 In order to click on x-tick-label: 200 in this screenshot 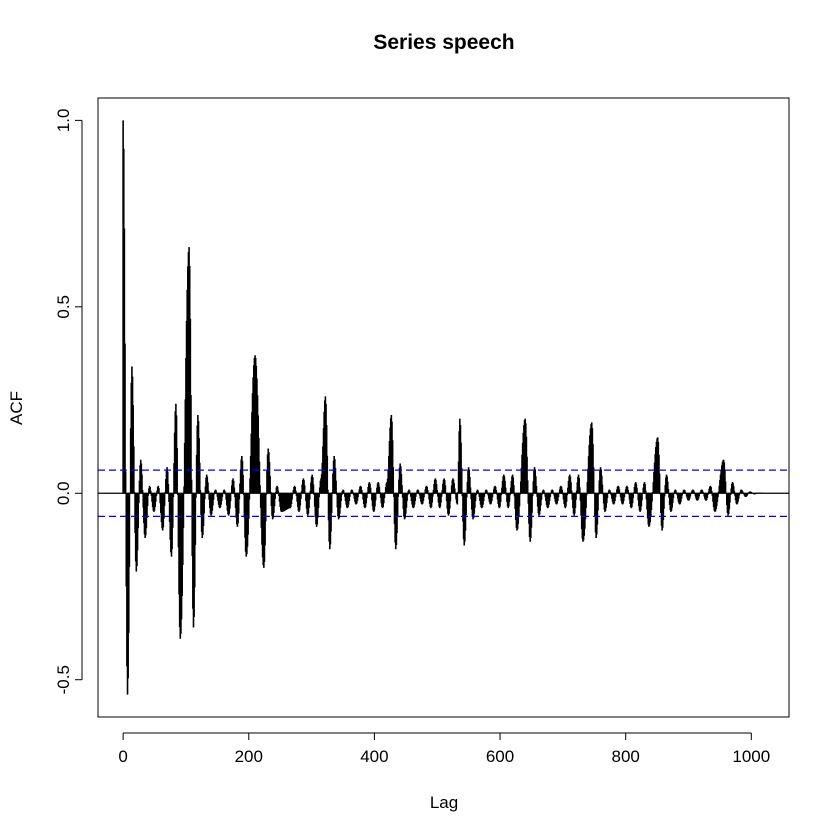, I will do `click(249, 756)`.